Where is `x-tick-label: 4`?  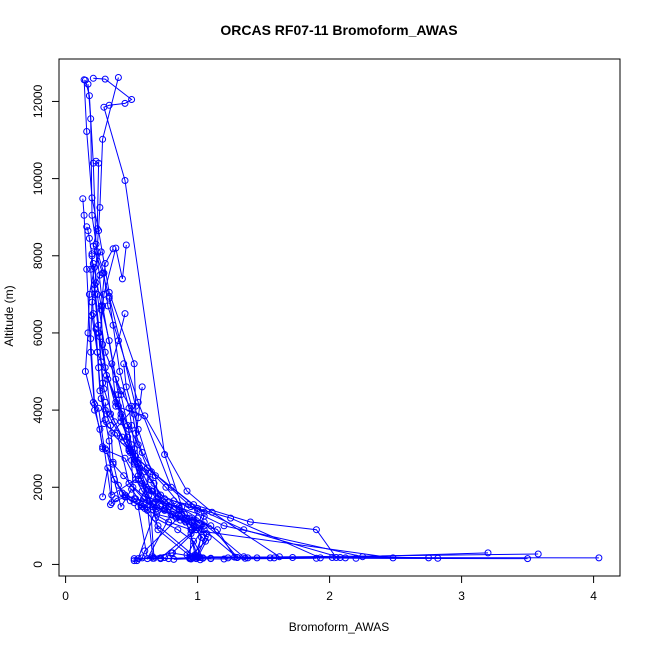 x-tick-label: 4 is located at coordinates (593, 596).